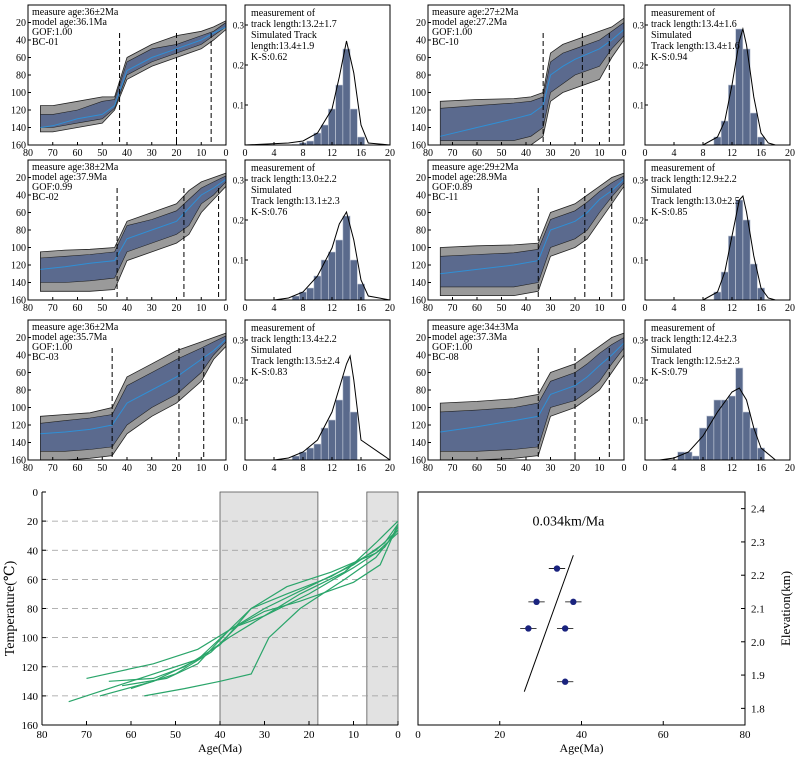 This screenshot has width=800, height=760. What do you see at coordinates (758, 643) in the screenshot?
I see `y-tick-label: 2.0` at bounding box center [758, 643].